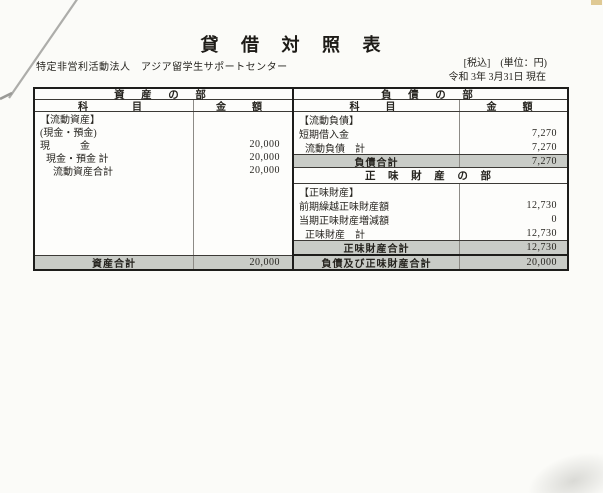 The image size is (603, 493). What do you see at coordinates (335, 149) in the screenshot?
I see `account-label: 流動負債 計` at bounding box center [335, 149].